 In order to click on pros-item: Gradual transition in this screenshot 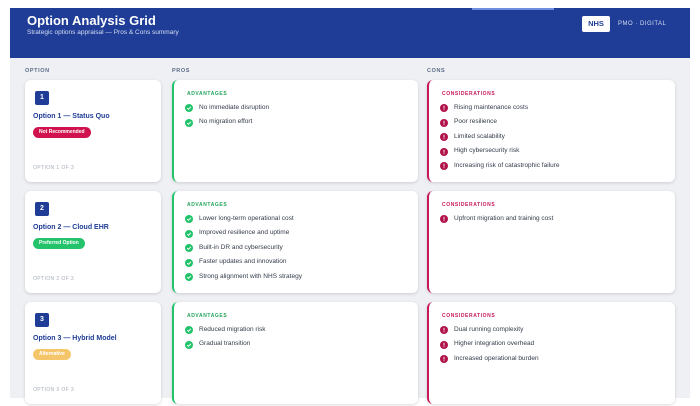, I will do `click(225, 344)`.